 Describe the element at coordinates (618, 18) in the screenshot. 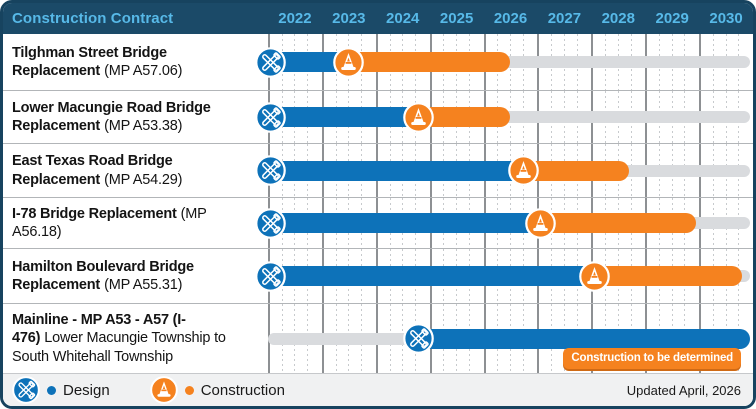

I see `year-label: 2028` at that location.